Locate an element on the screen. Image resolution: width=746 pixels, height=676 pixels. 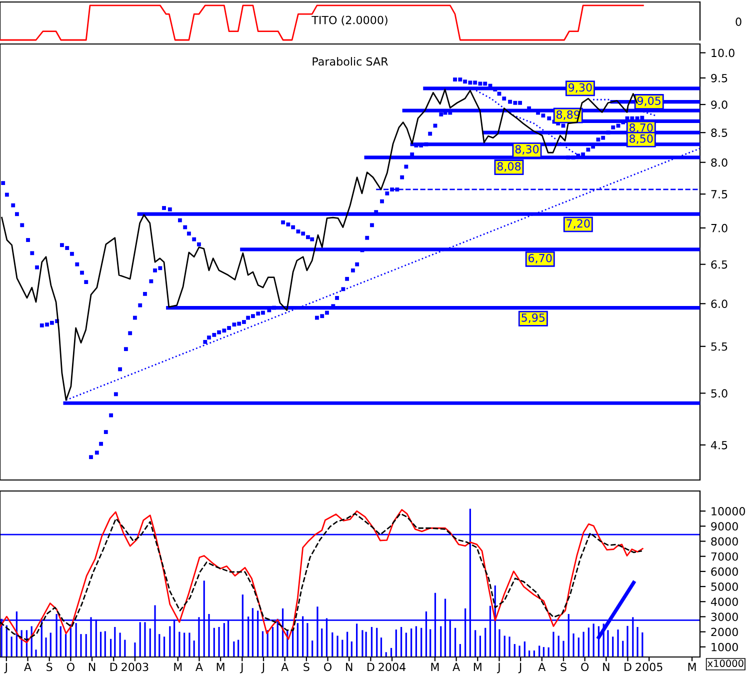
y-tick-label: 8.0 is located at coordinates (719, 162).